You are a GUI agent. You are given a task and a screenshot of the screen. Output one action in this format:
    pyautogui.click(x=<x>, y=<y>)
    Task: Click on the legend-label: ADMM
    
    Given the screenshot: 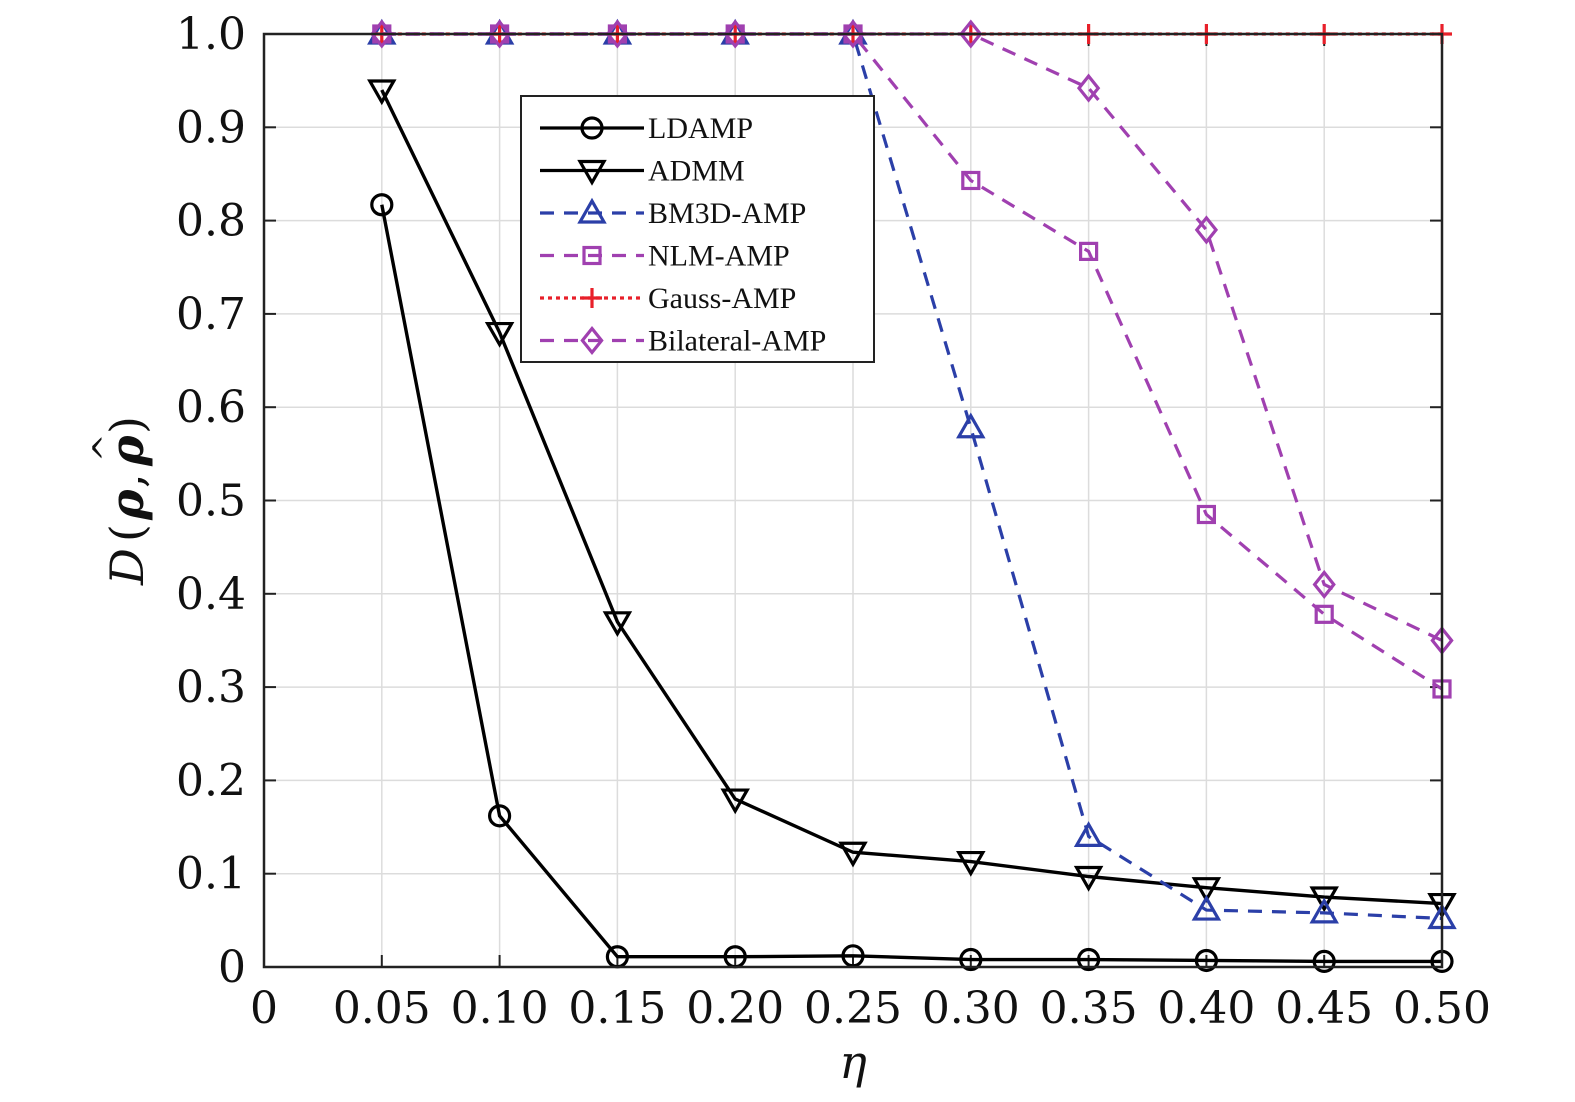 What is the action you would take?
    pyautogui.click(x=696, y=171)
    